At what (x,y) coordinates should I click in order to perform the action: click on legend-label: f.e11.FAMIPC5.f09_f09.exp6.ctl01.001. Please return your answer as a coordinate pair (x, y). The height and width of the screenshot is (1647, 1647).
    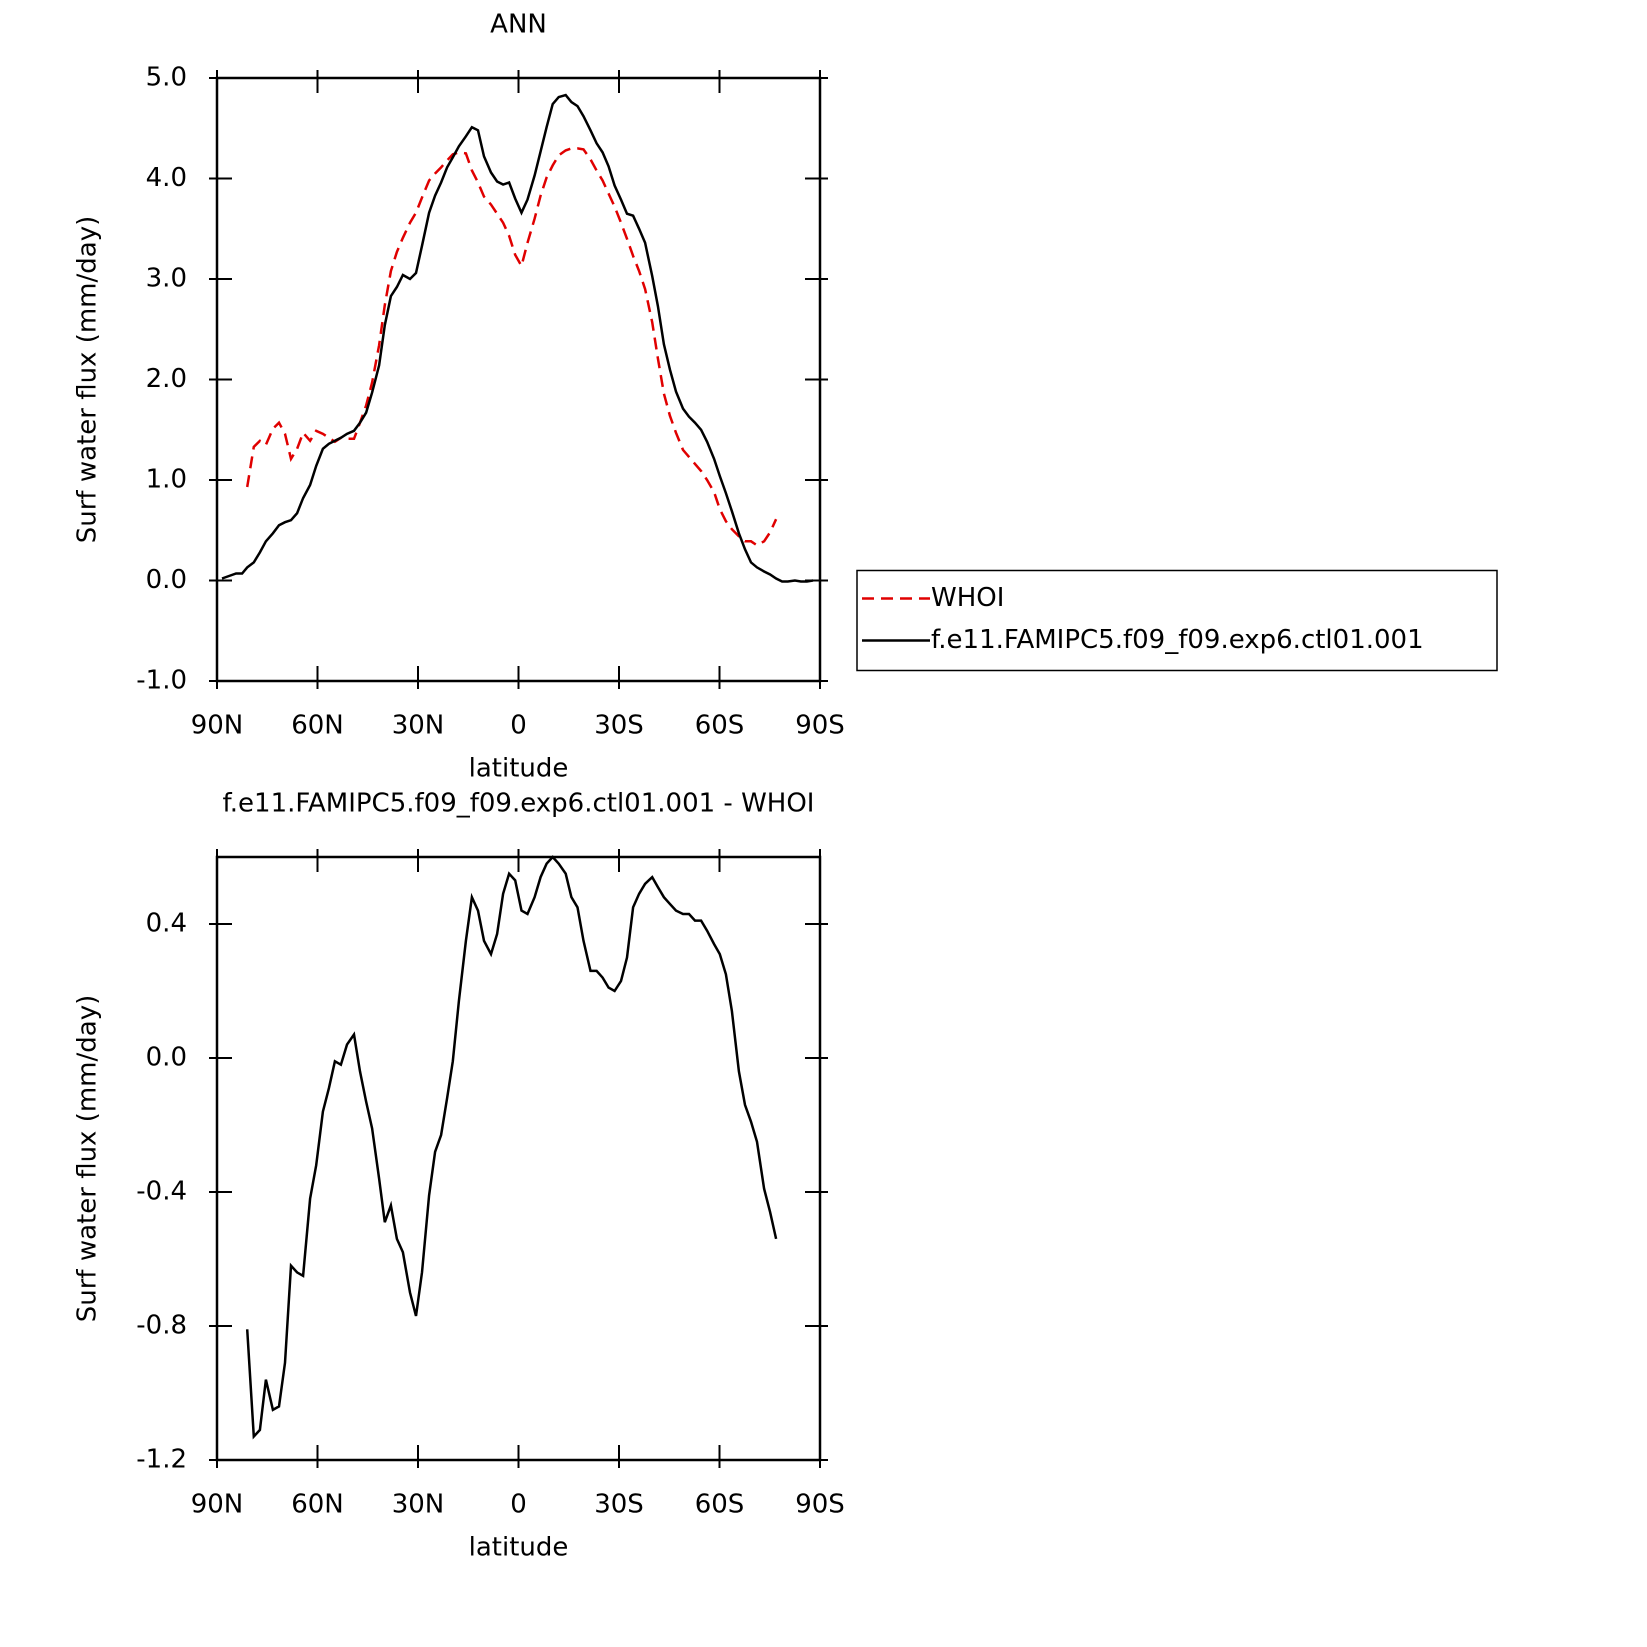
    Looking at the image, I should click on (1177, 640).